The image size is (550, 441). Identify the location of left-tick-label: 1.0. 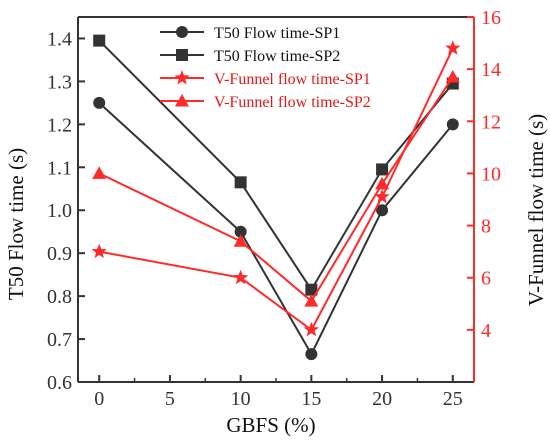
(59, 211).